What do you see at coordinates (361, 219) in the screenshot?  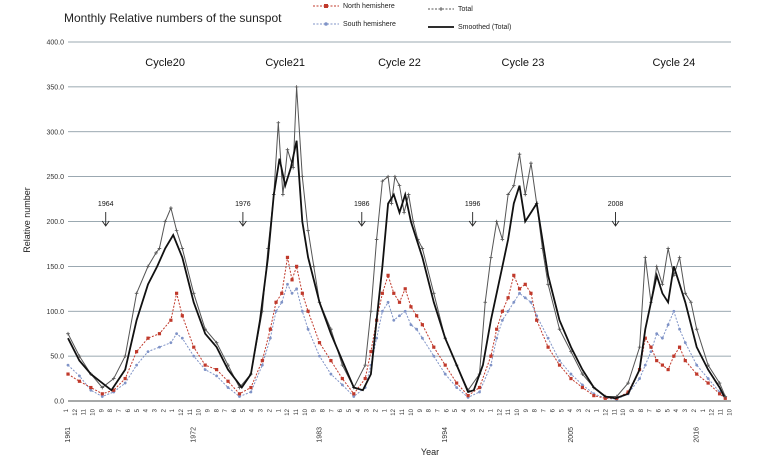 I see `down-arrow-icon` at bounding box center [361, 219].